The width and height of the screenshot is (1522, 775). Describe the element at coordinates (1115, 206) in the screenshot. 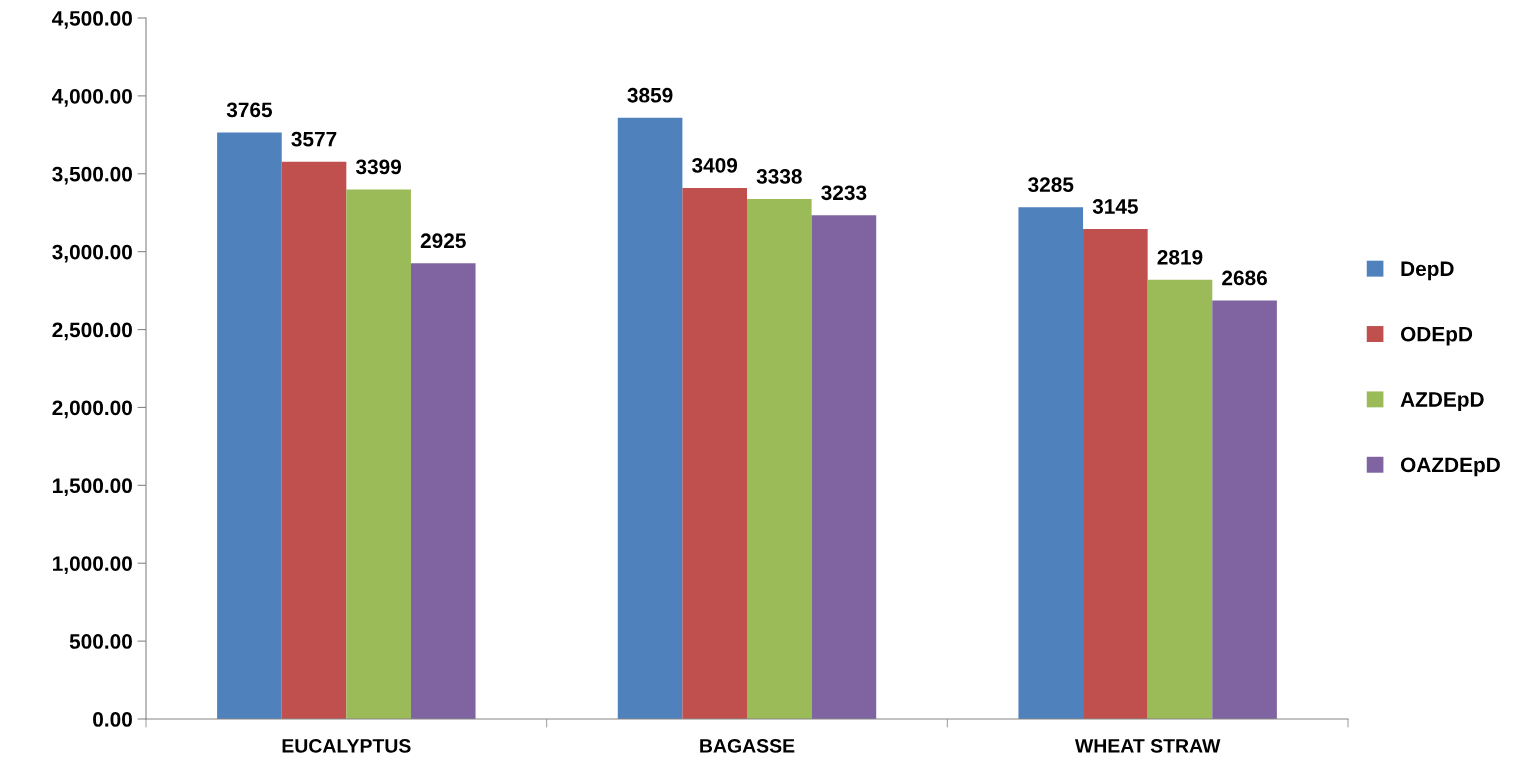

I see `data-label: 3145` at that location.